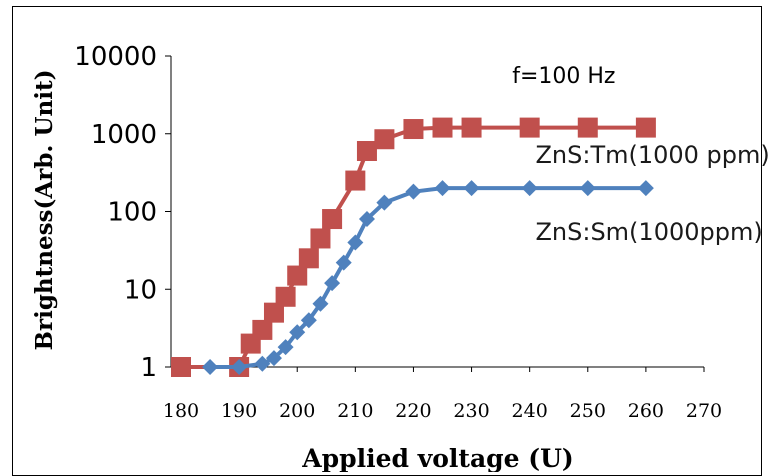 Image resolution: width=773 pixels, height=476 pixels. What do you see at coordinates (44, 210) in the screenshot?
I see `y-axis-label: Brightness(Arb. Unit)` at bounding box center [44, 210].